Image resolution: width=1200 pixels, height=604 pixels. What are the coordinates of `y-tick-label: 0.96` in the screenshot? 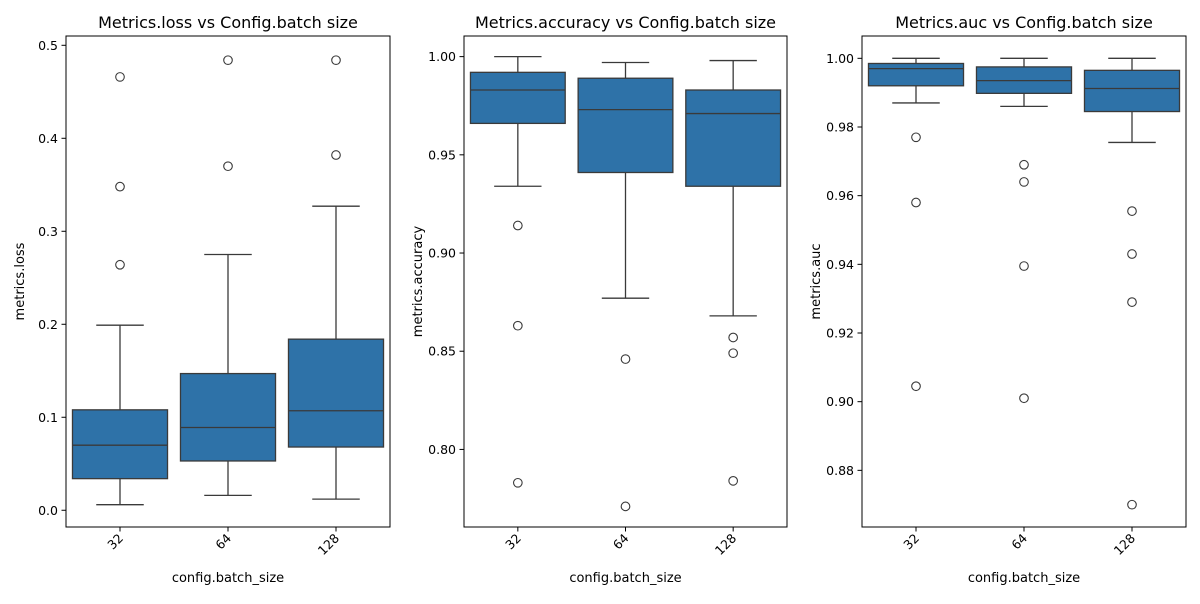 It's located at (840, 195).